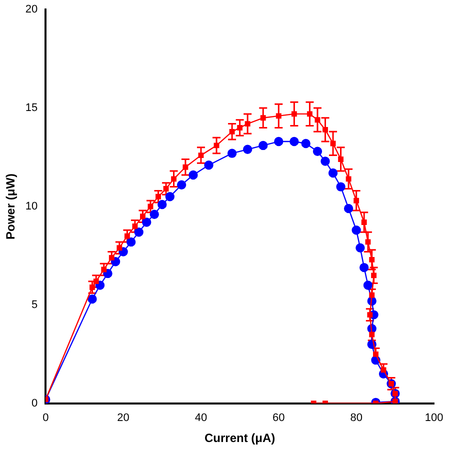 The image size is (454, 450). What do you see at coordinates (31, 206) in the screenshot?
I see `y-tick-label: 10` at bounding box center [31, 206].